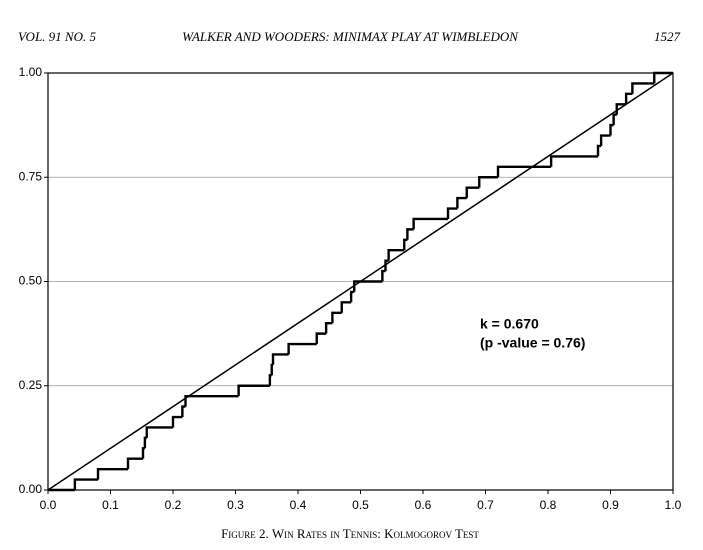 This screenshot has height=550, width=703. I want to click on x-tick-label: 0.2, so click(173, 505).